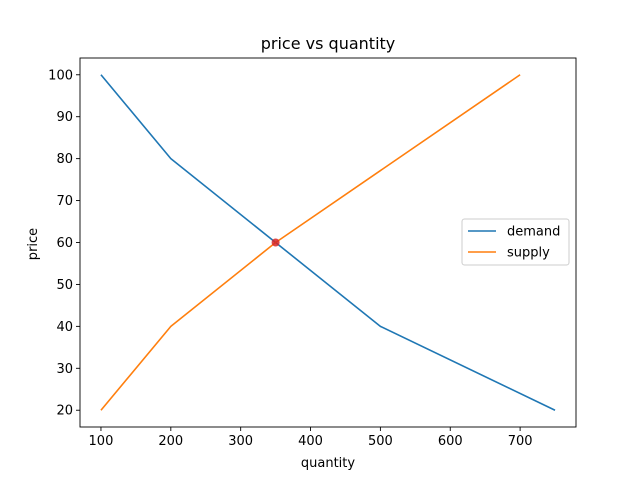 The width and height of the screenshot is (640, 480). I want to click on x-tick-label: 600, so click(450, 441).